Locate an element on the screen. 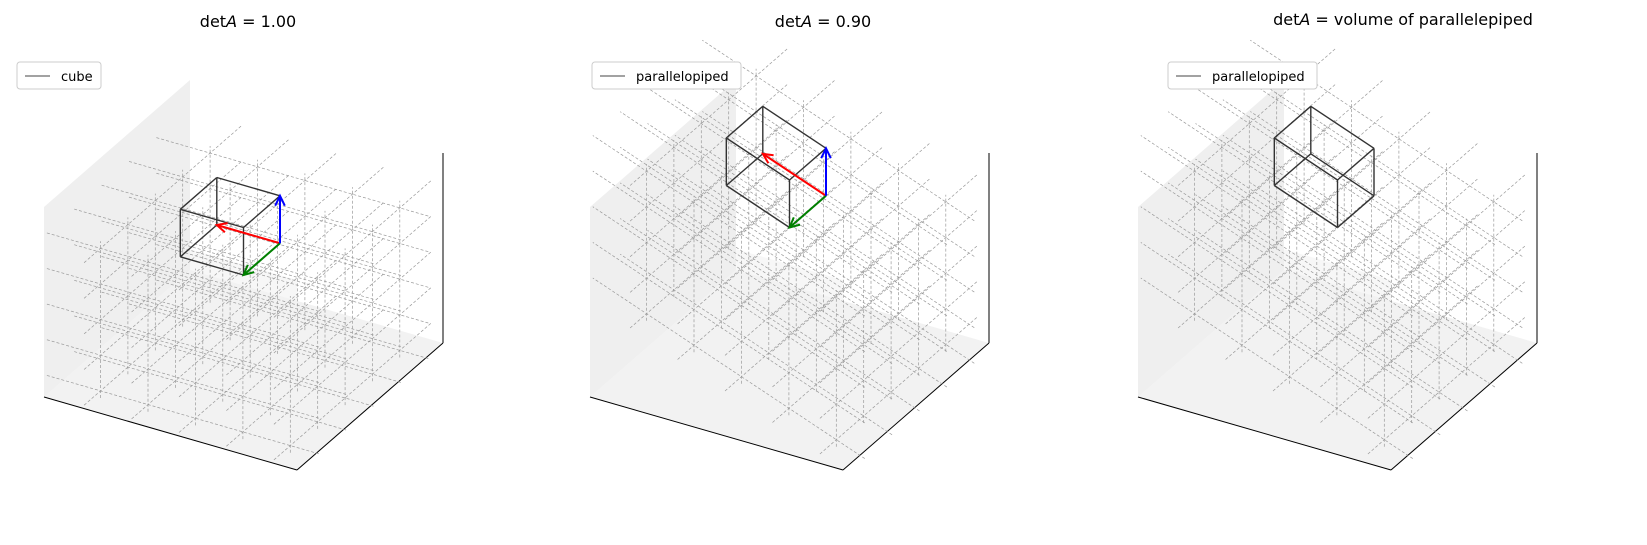  panel-3-title: detA = volume of parallelepiped is located at coordinates (1403, 19).